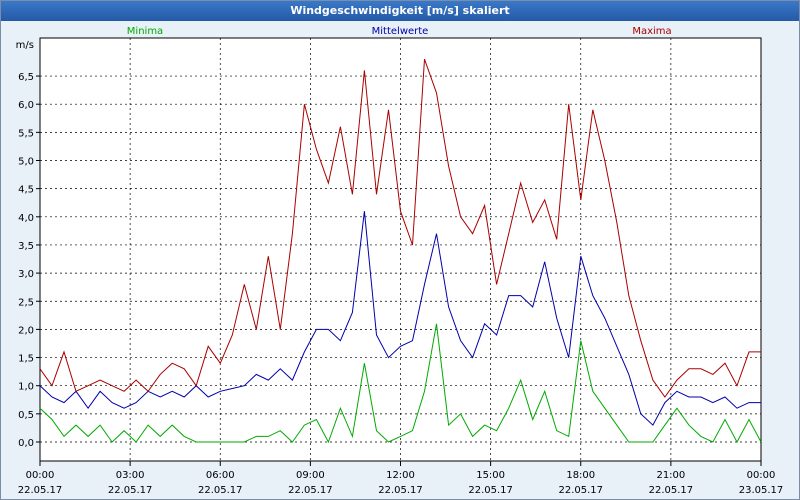 This screenshot has width=800, height=500. Describe the element at coordinates (25, 45) in the screenshot. I see `y-axis-label: m/s` at that location.